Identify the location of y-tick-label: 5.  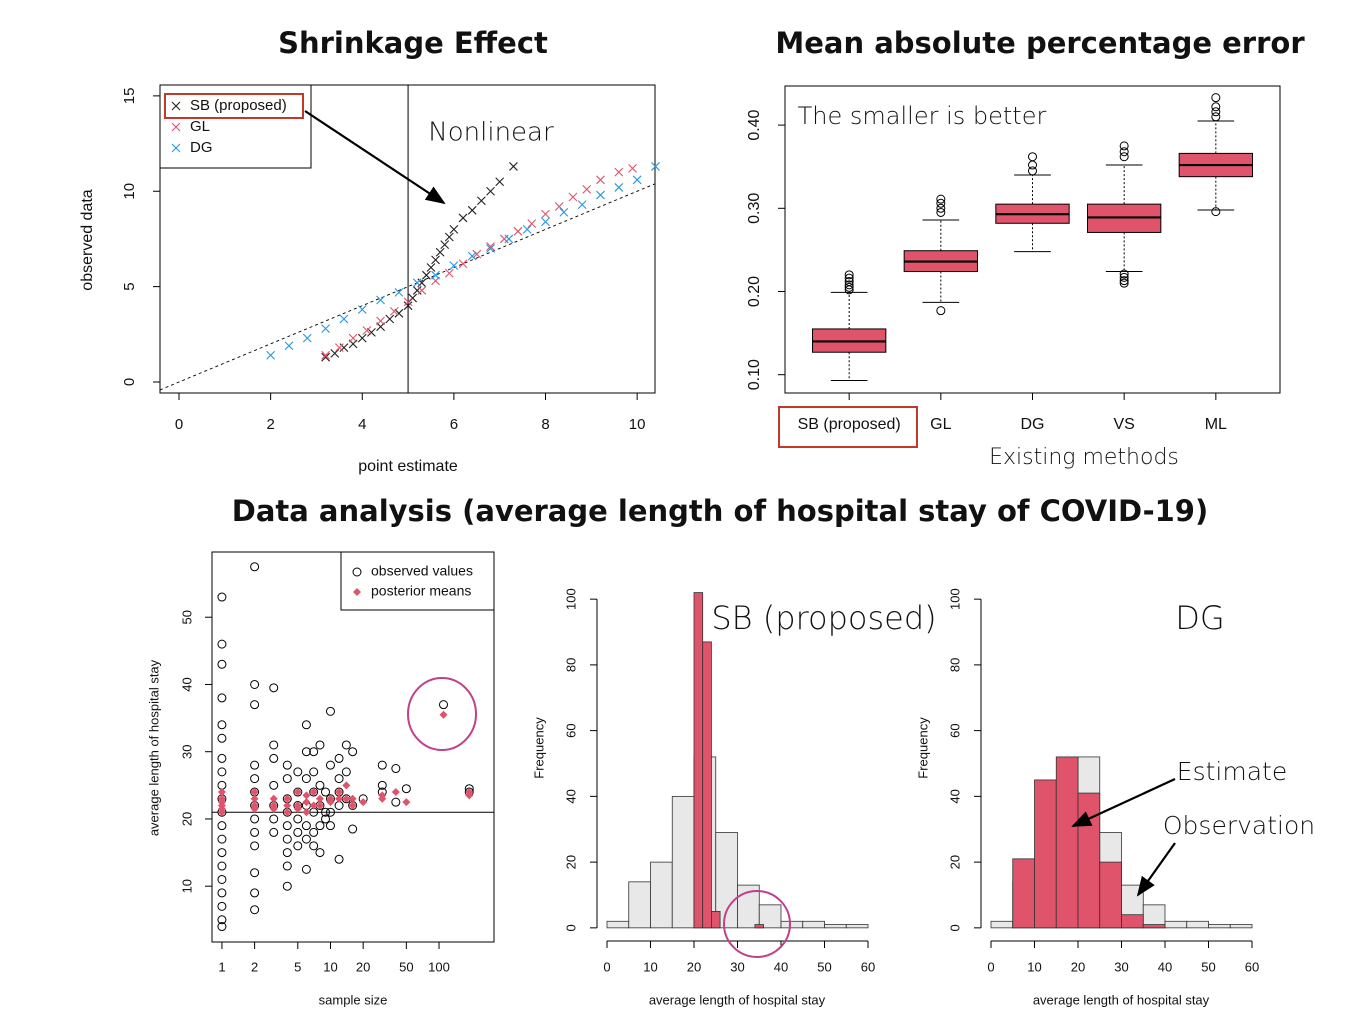
(129, 286).